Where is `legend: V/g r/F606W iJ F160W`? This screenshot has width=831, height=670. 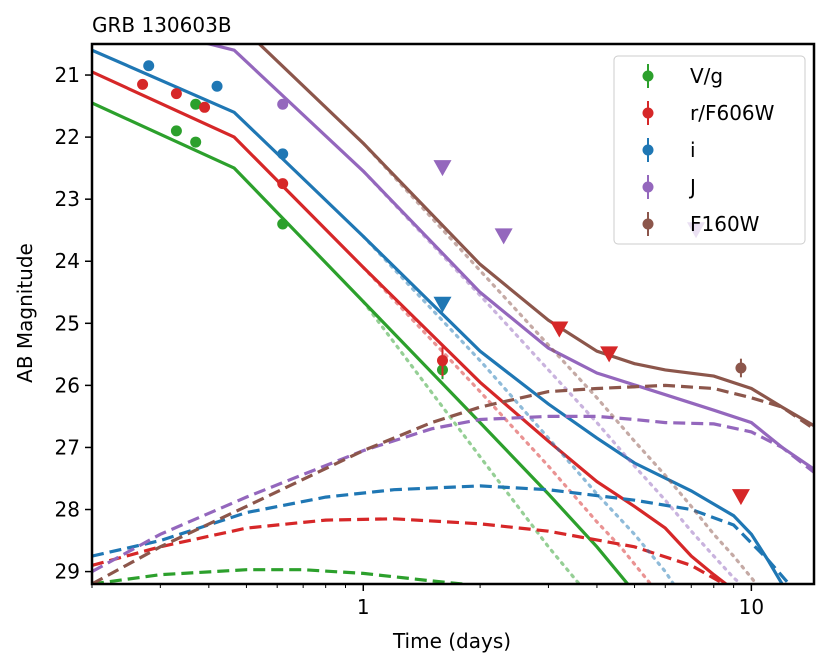
legend: V/g r/F606W iJ F160W is located at coordinates (709, 150).